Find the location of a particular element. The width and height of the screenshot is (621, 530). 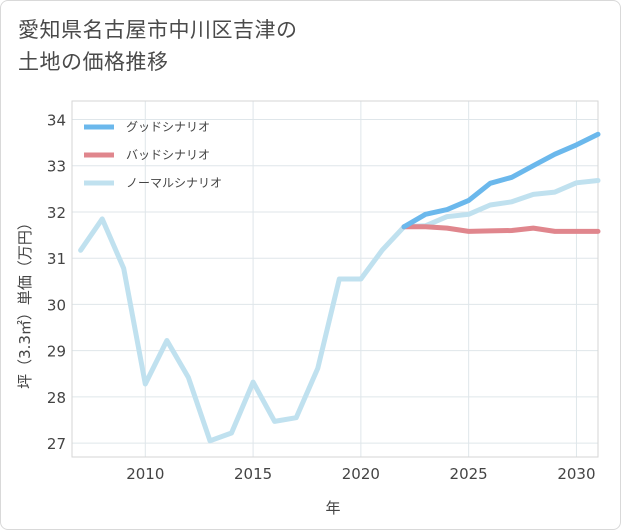

x-tick-label: 2015 is located at coordinates (253, 474).